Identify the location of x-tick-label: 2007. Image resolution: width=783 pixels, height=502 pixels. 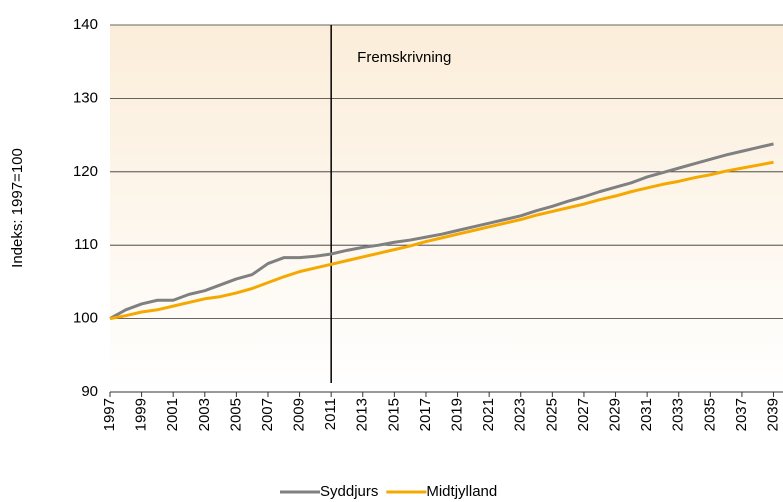
(267, 414).